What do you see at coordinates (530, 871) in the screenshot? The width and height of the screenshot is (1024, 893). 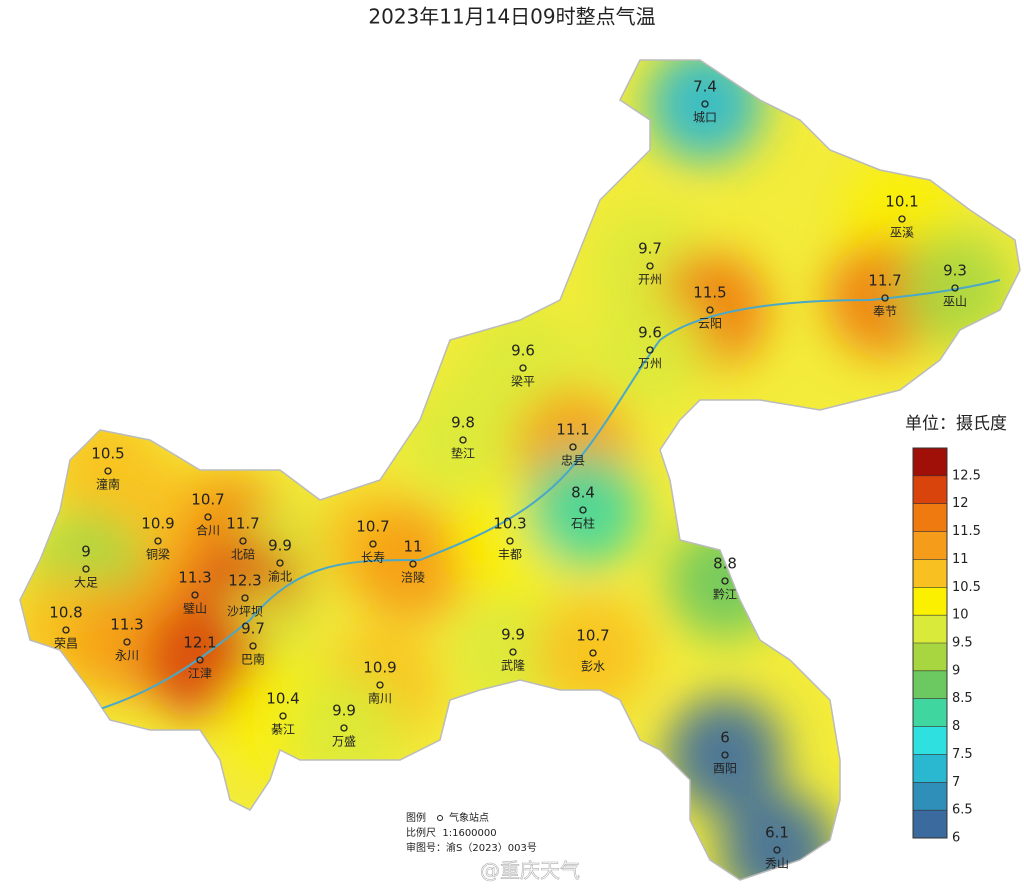 I see `watermark: @重庆天气` at bounding box center [530, 871].